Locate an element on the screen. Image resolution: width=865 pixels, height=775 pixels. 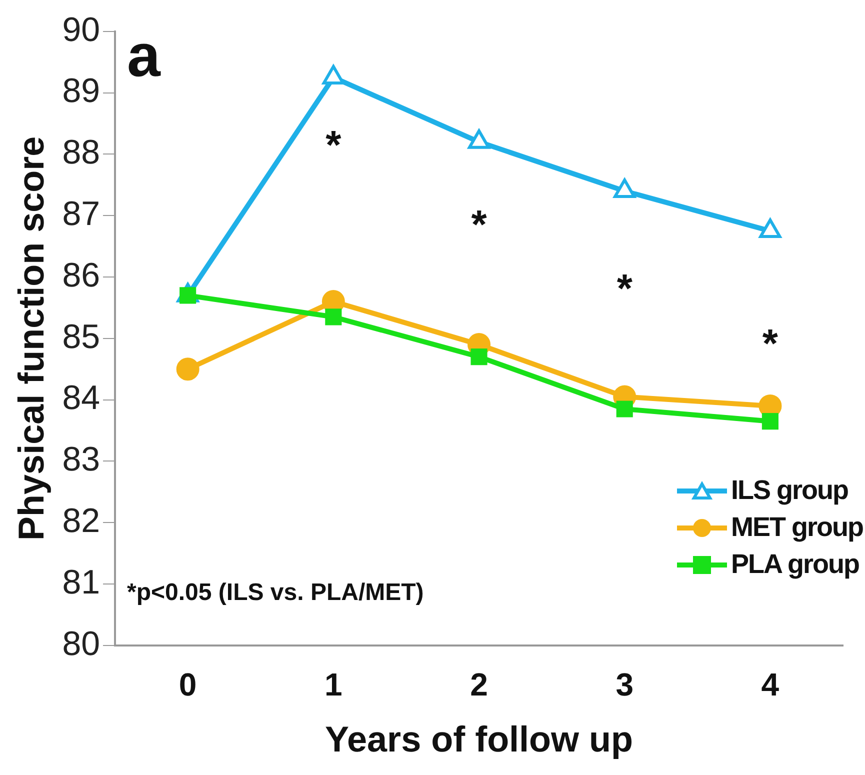
y-tick-label: 81 is located at coordinates (81, 582).